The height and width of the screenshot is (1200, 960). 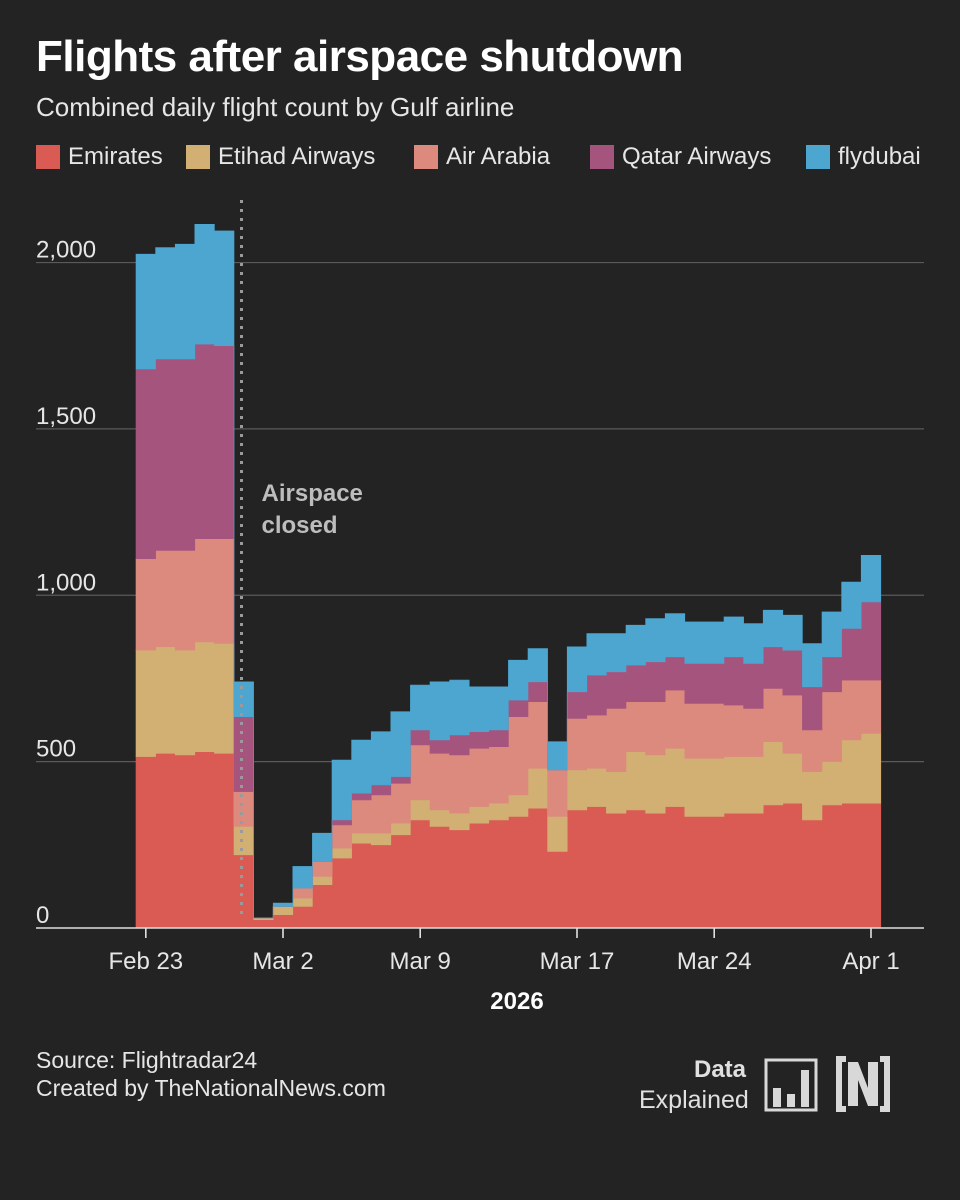 I want to click on legend-label-flydubai: flydubai, so click(x=879, y=156).